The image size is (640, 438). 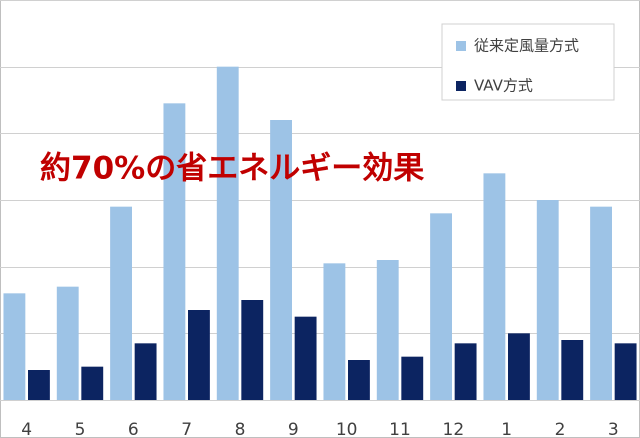 What do you see at coordinates (347, 429) in the screenshot?
I see `x-tick-label: 10` at bounding box center [347, 429].